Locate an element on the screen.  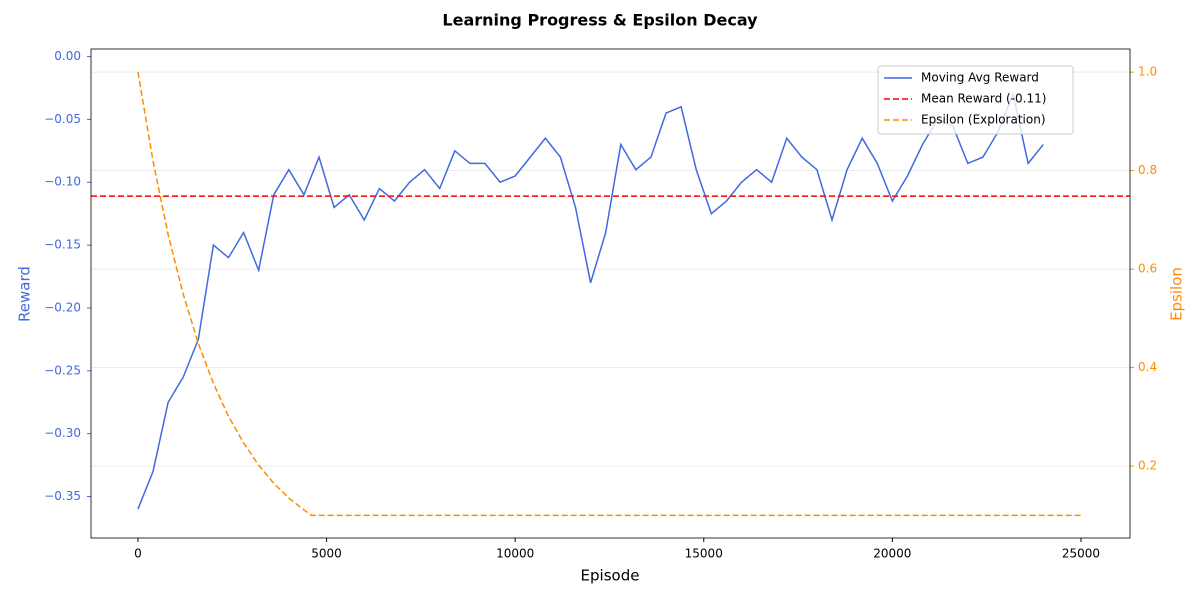
y-axis-label: Reward is located at coordinates (25, 294).